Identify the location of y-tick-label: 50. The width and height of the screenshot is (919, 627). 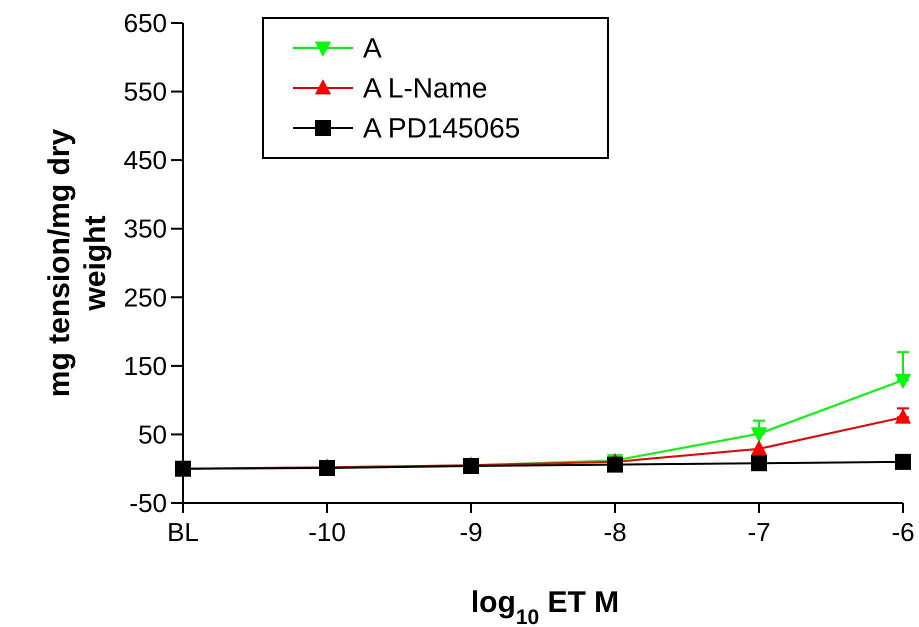
(152, 434).